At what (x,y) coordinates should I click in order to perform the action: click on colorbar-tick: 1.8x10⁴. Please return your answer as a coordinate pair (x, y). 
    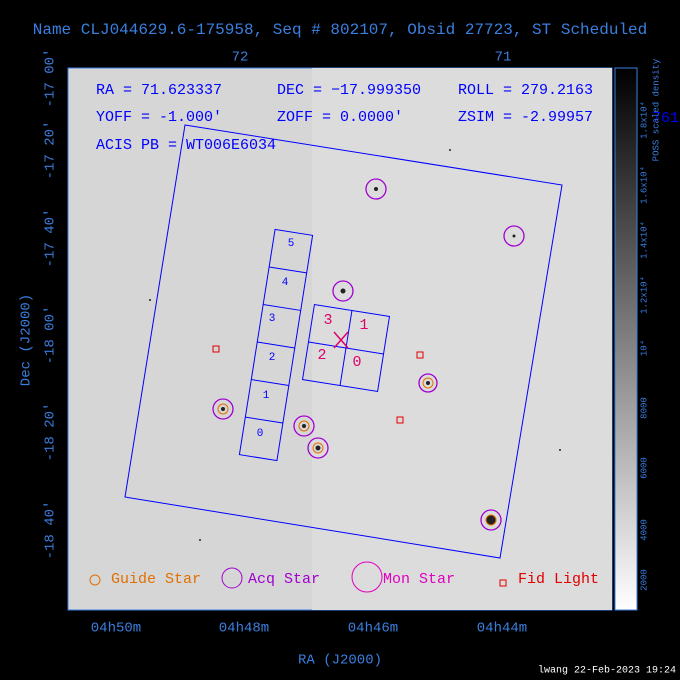
    Looking at the image, I should click on (643, 120).